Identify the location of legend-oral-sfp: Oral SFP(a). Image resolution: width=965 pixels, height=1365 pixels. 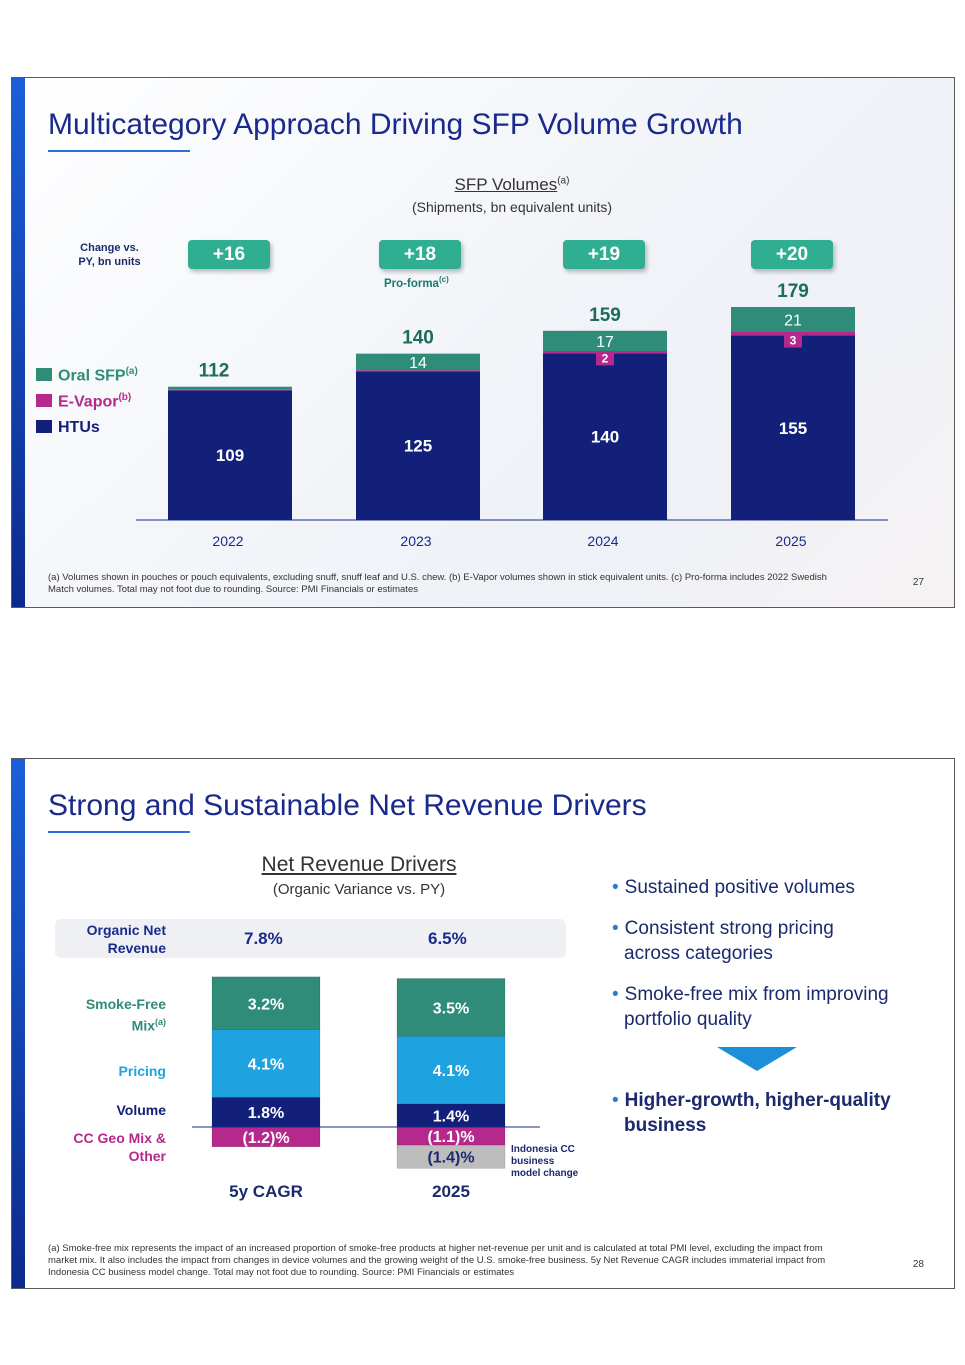
(87, 375).